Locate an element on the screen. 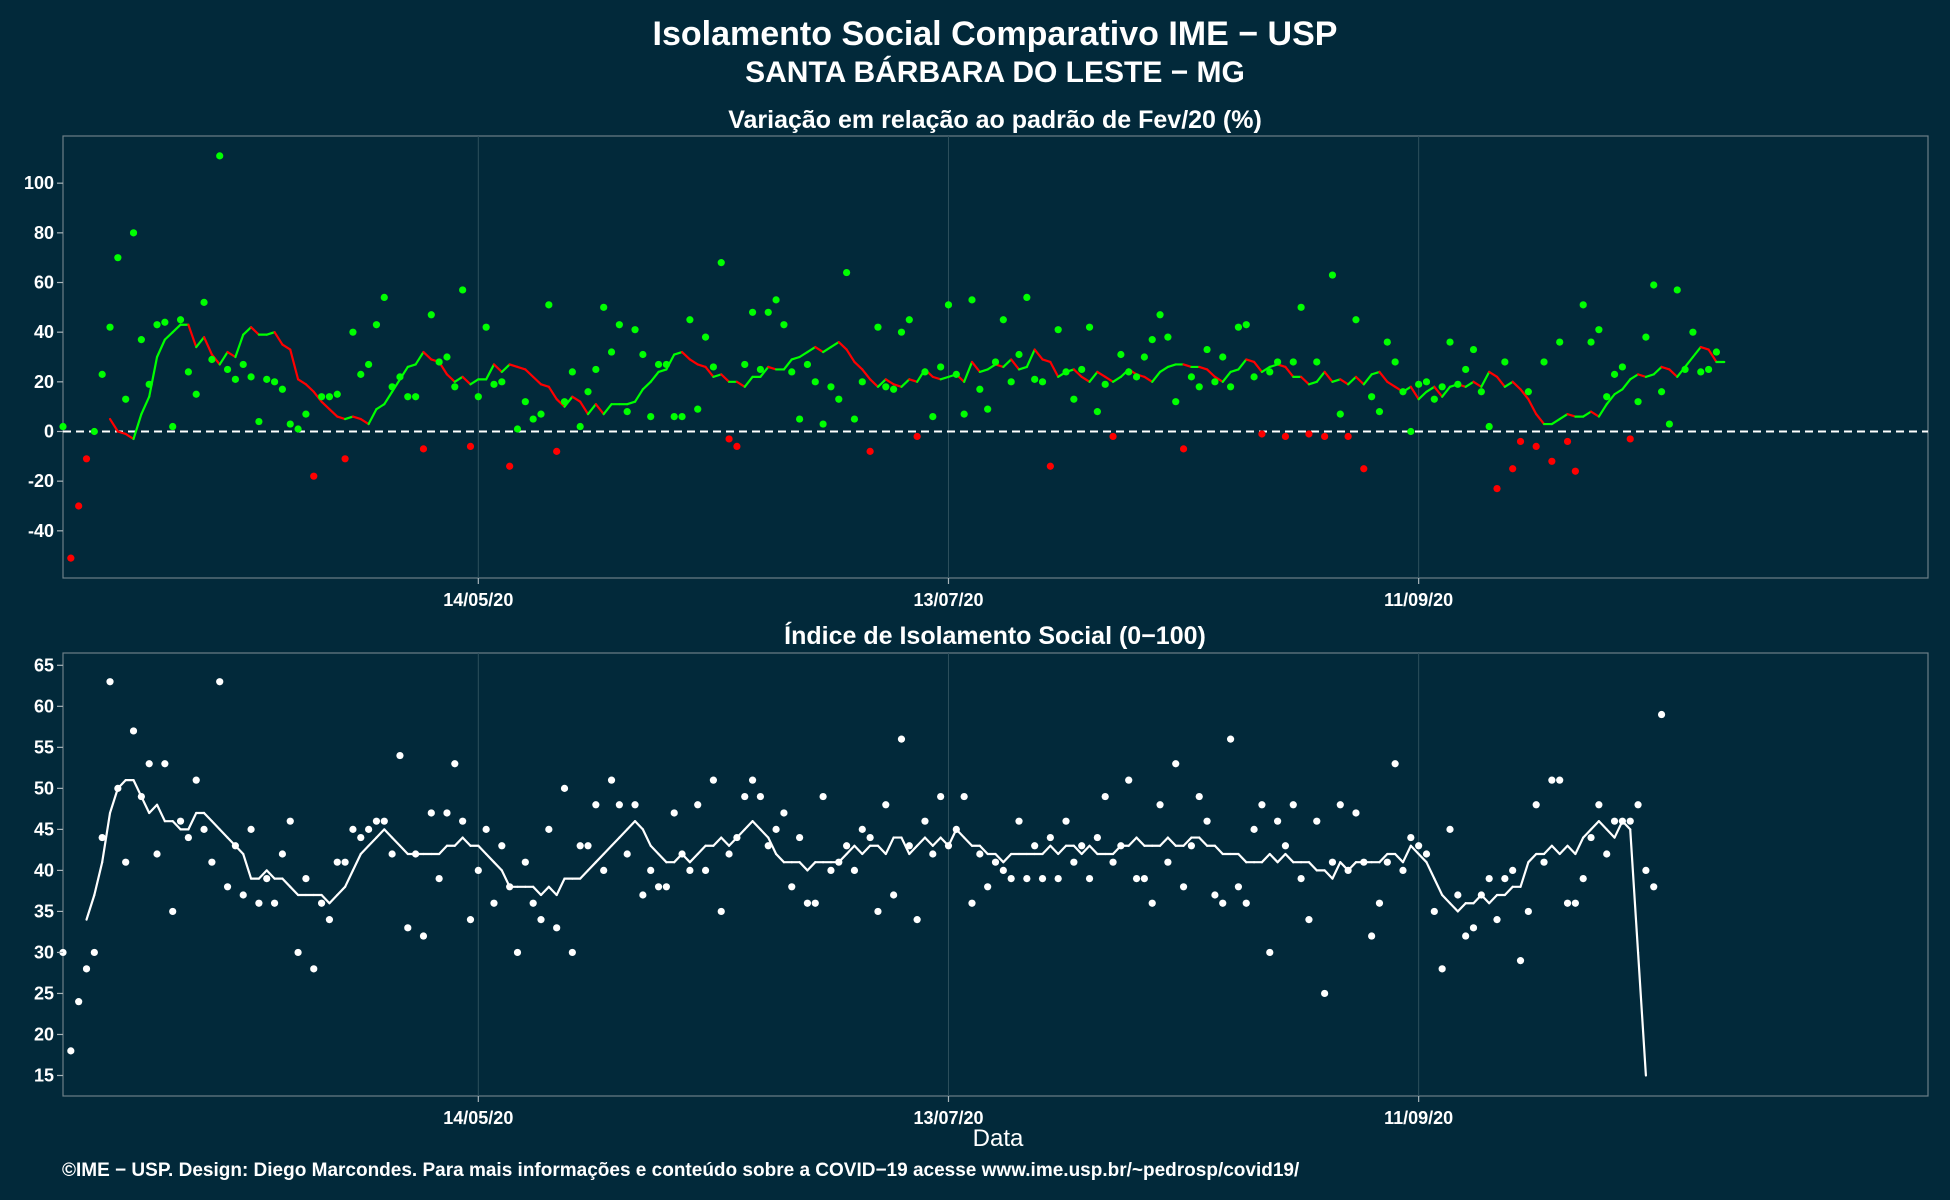 This screenshot has height=1200, width=1950. y-tick-label: 15 is located at coordinates (44, 1075).